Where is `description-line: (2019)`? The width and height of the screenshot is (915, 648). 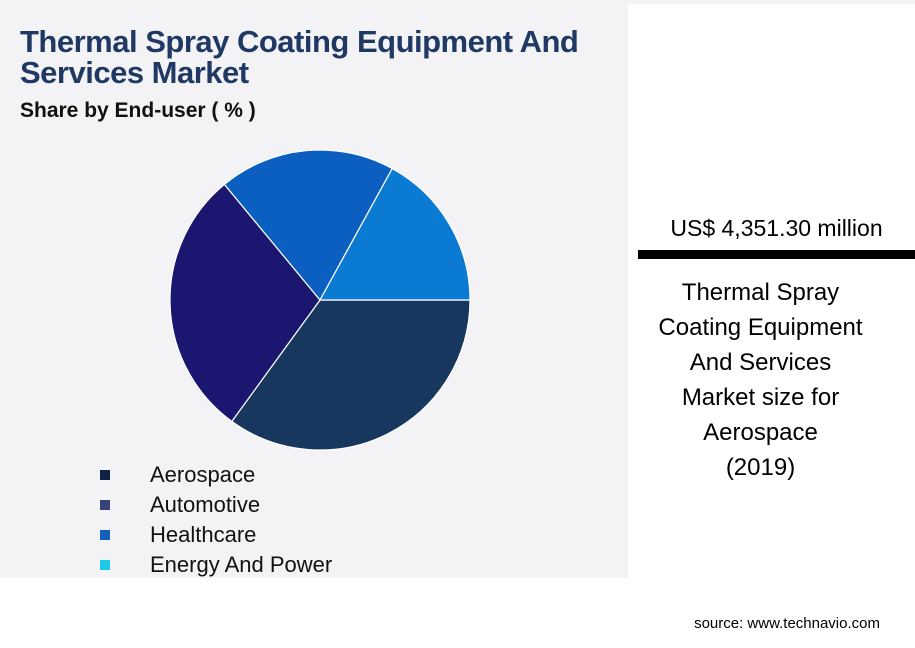
description-line: (2019) is located at coordinates (760, 467).